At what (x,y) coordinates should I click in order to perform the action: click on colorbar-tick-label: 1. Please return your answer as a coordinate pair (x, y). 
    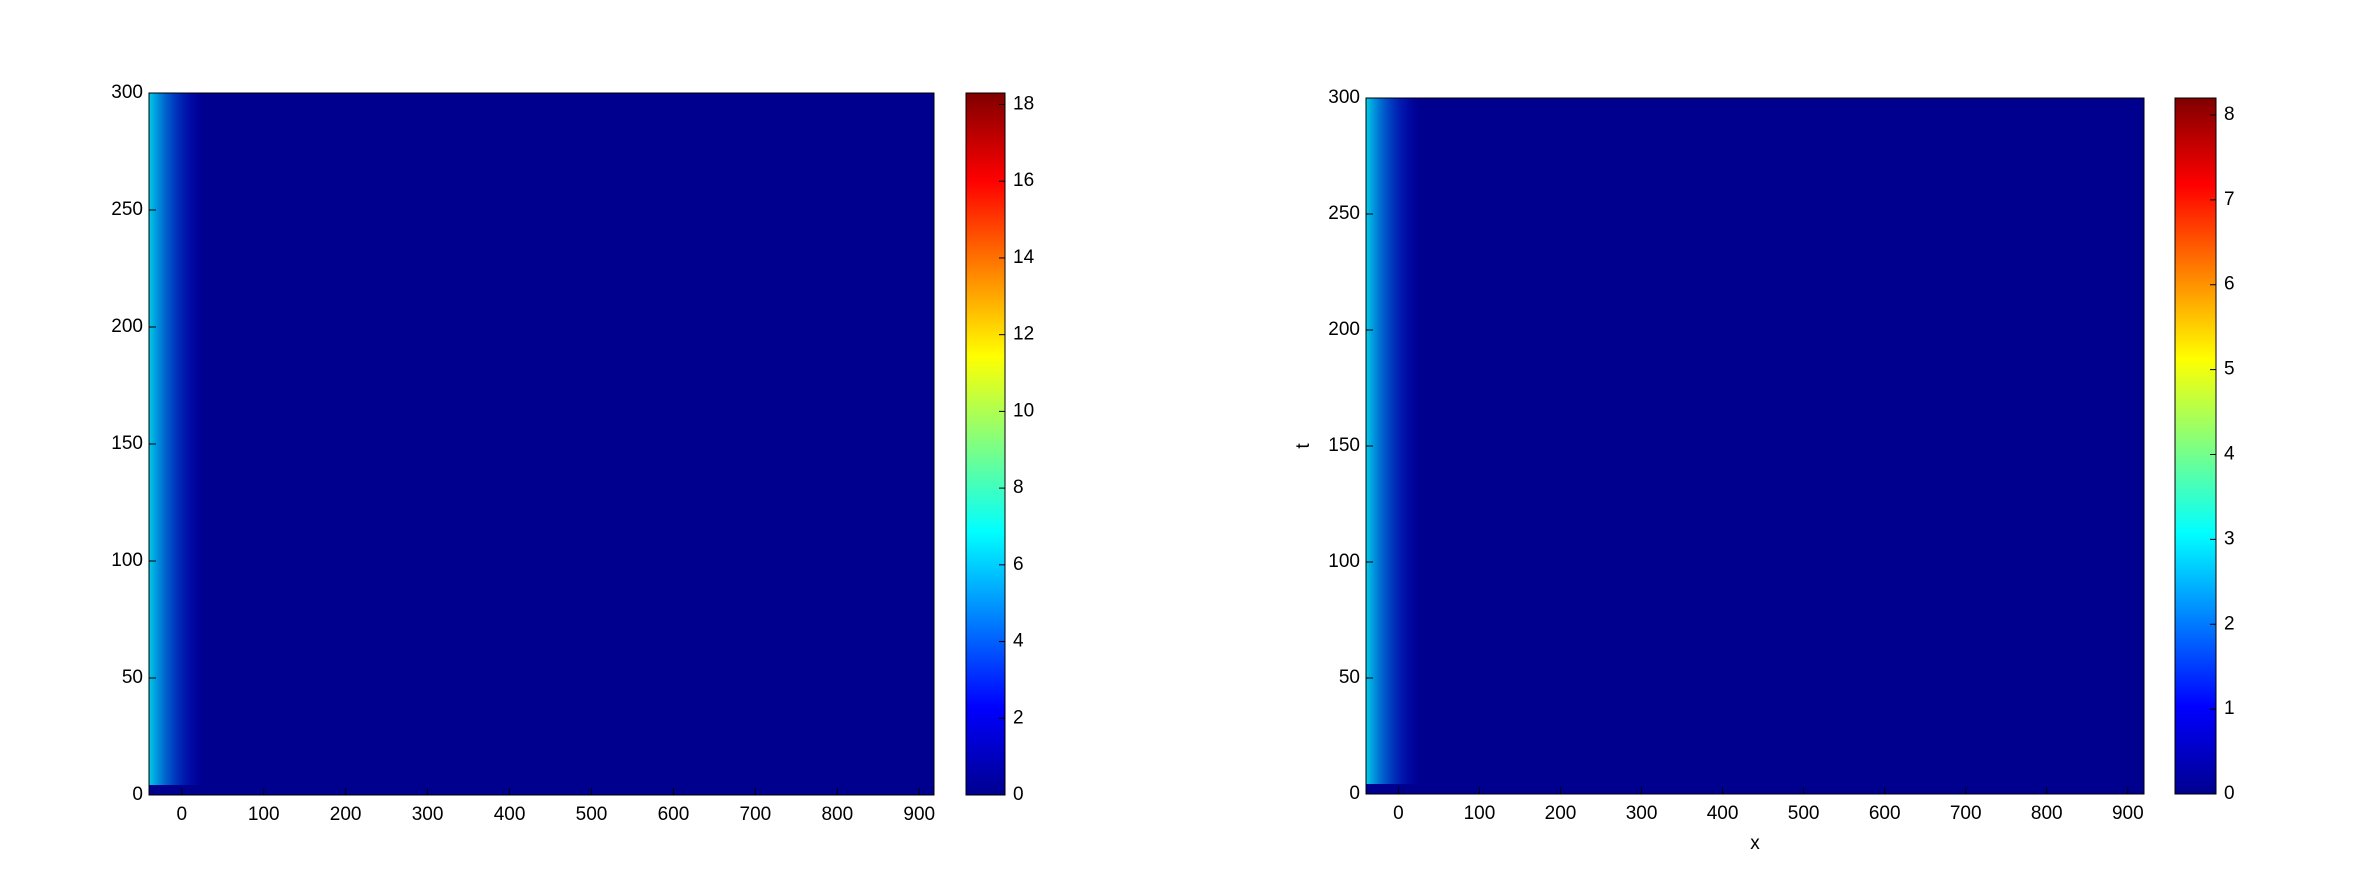
    Looking at the image, I should click on (2229, 708).